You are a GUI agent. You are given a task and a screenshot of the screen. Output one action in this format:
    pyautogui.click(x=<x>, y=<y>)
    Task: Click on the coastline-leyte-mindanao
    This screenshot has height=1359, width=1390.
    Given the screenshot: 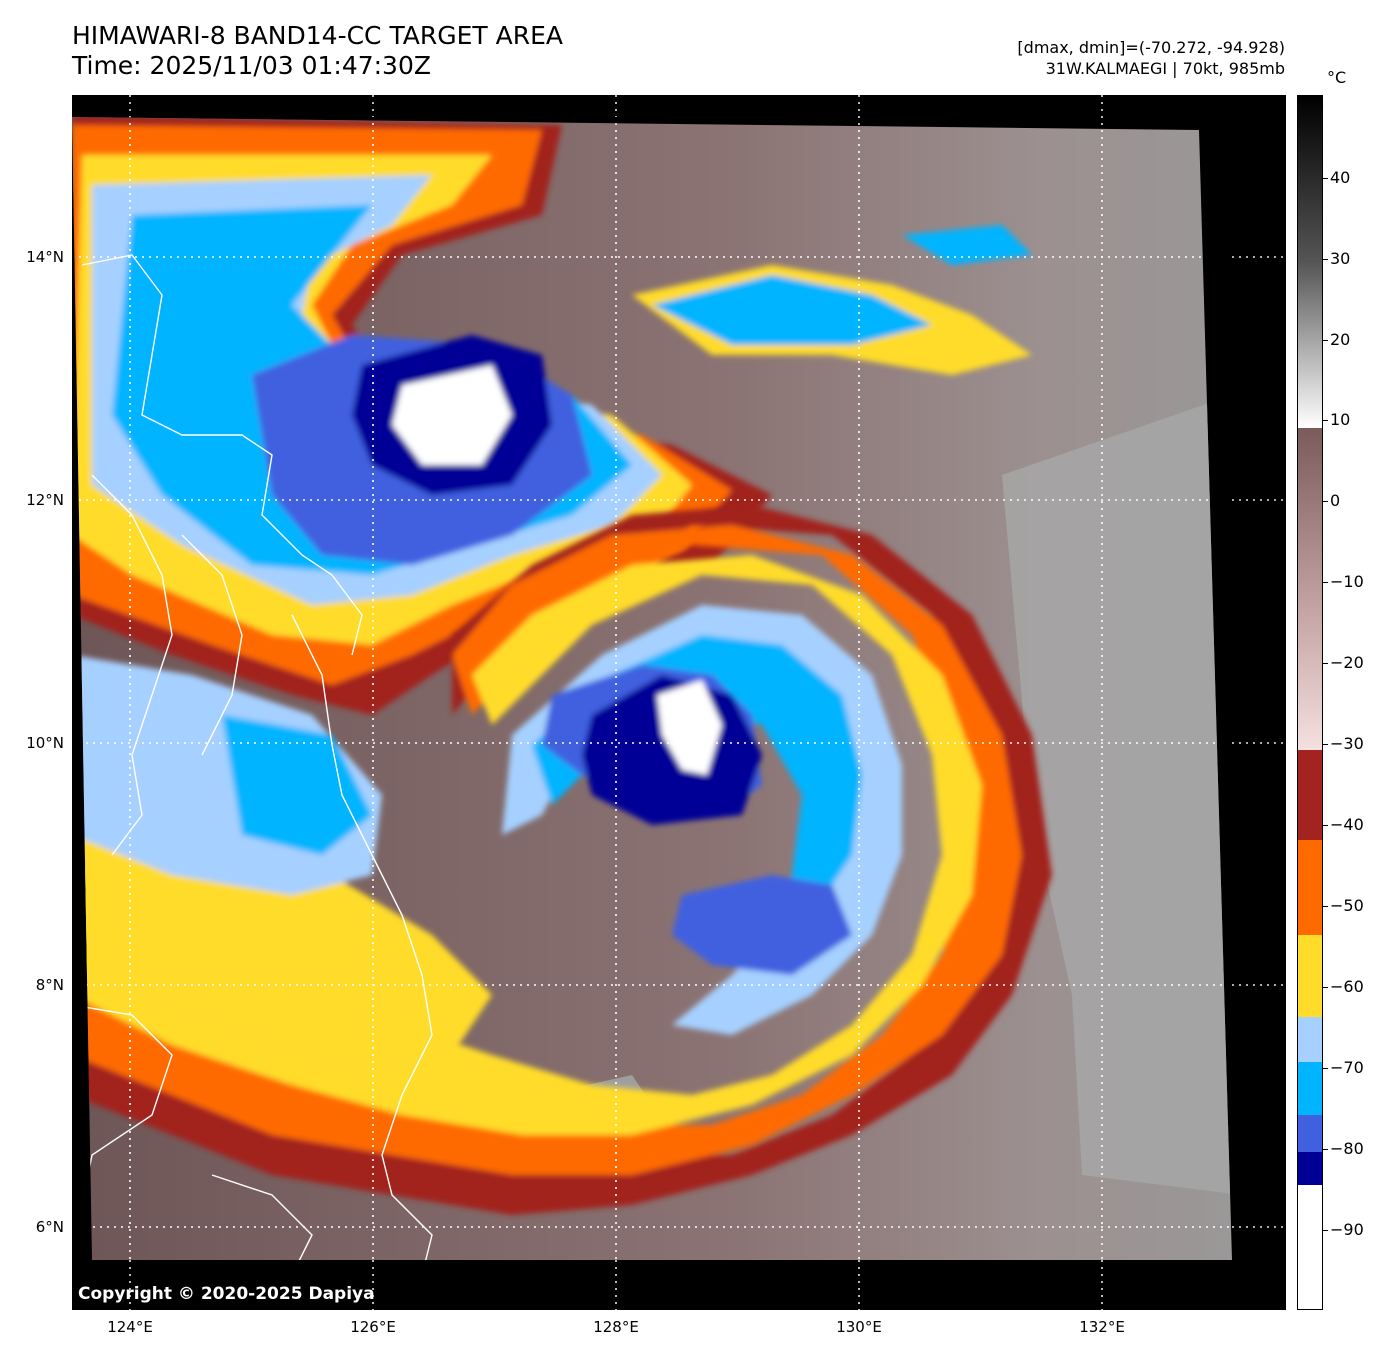 What is the action you would take?
    pyautogui.click(x=362, y=937)
    